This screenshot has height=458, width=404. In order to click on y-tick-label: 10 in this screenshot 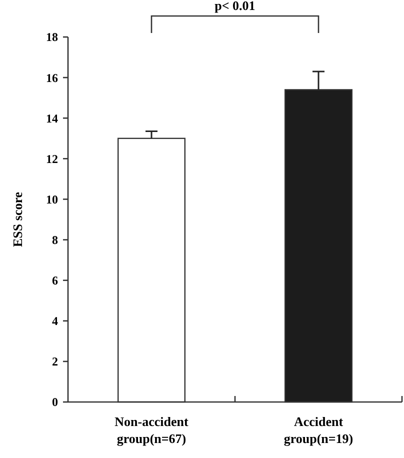, I will do `click(52, 199)`.